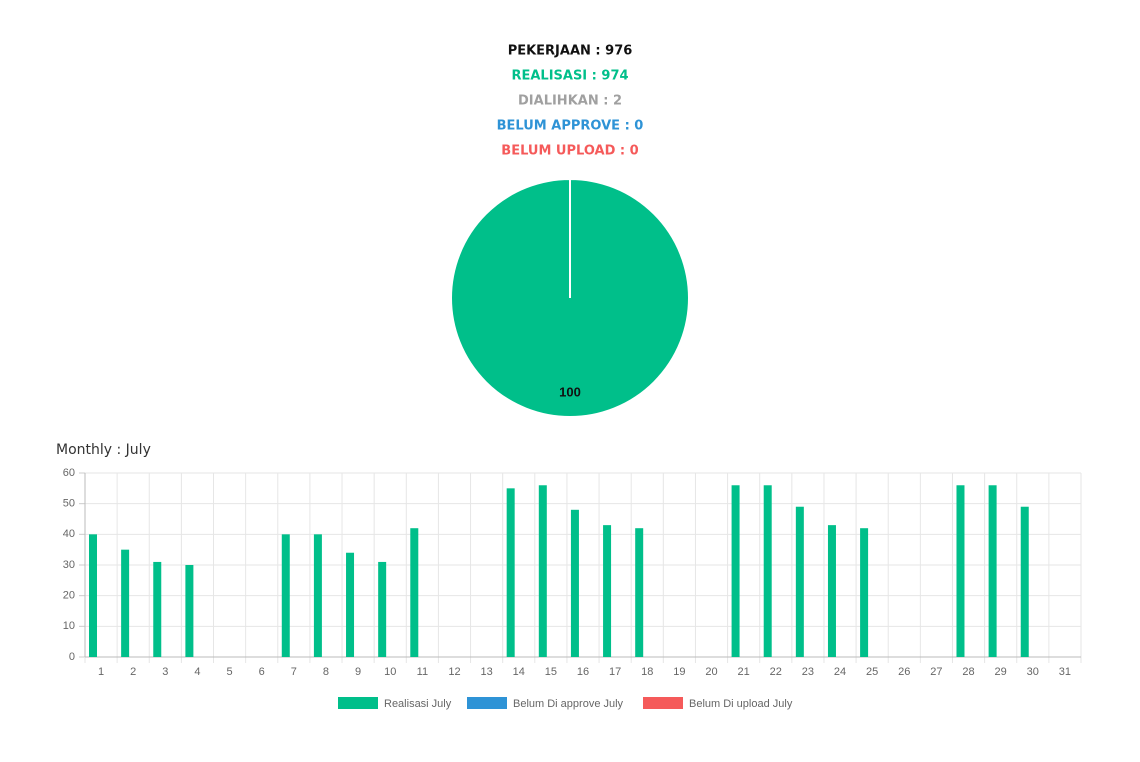 The image size is (1140, 762). What do you see at coordinates (744, 672) in the screenshot?
I see `x-tick-label: 21` at bounding box center [744, 672].